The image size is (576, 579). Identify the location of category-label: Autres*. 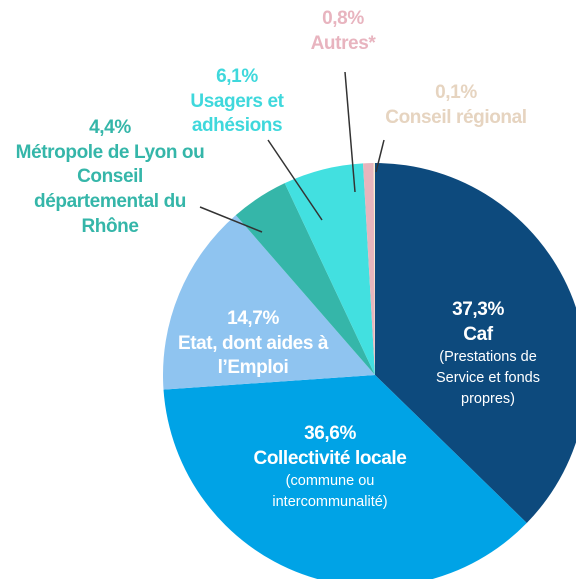
(343, 43).